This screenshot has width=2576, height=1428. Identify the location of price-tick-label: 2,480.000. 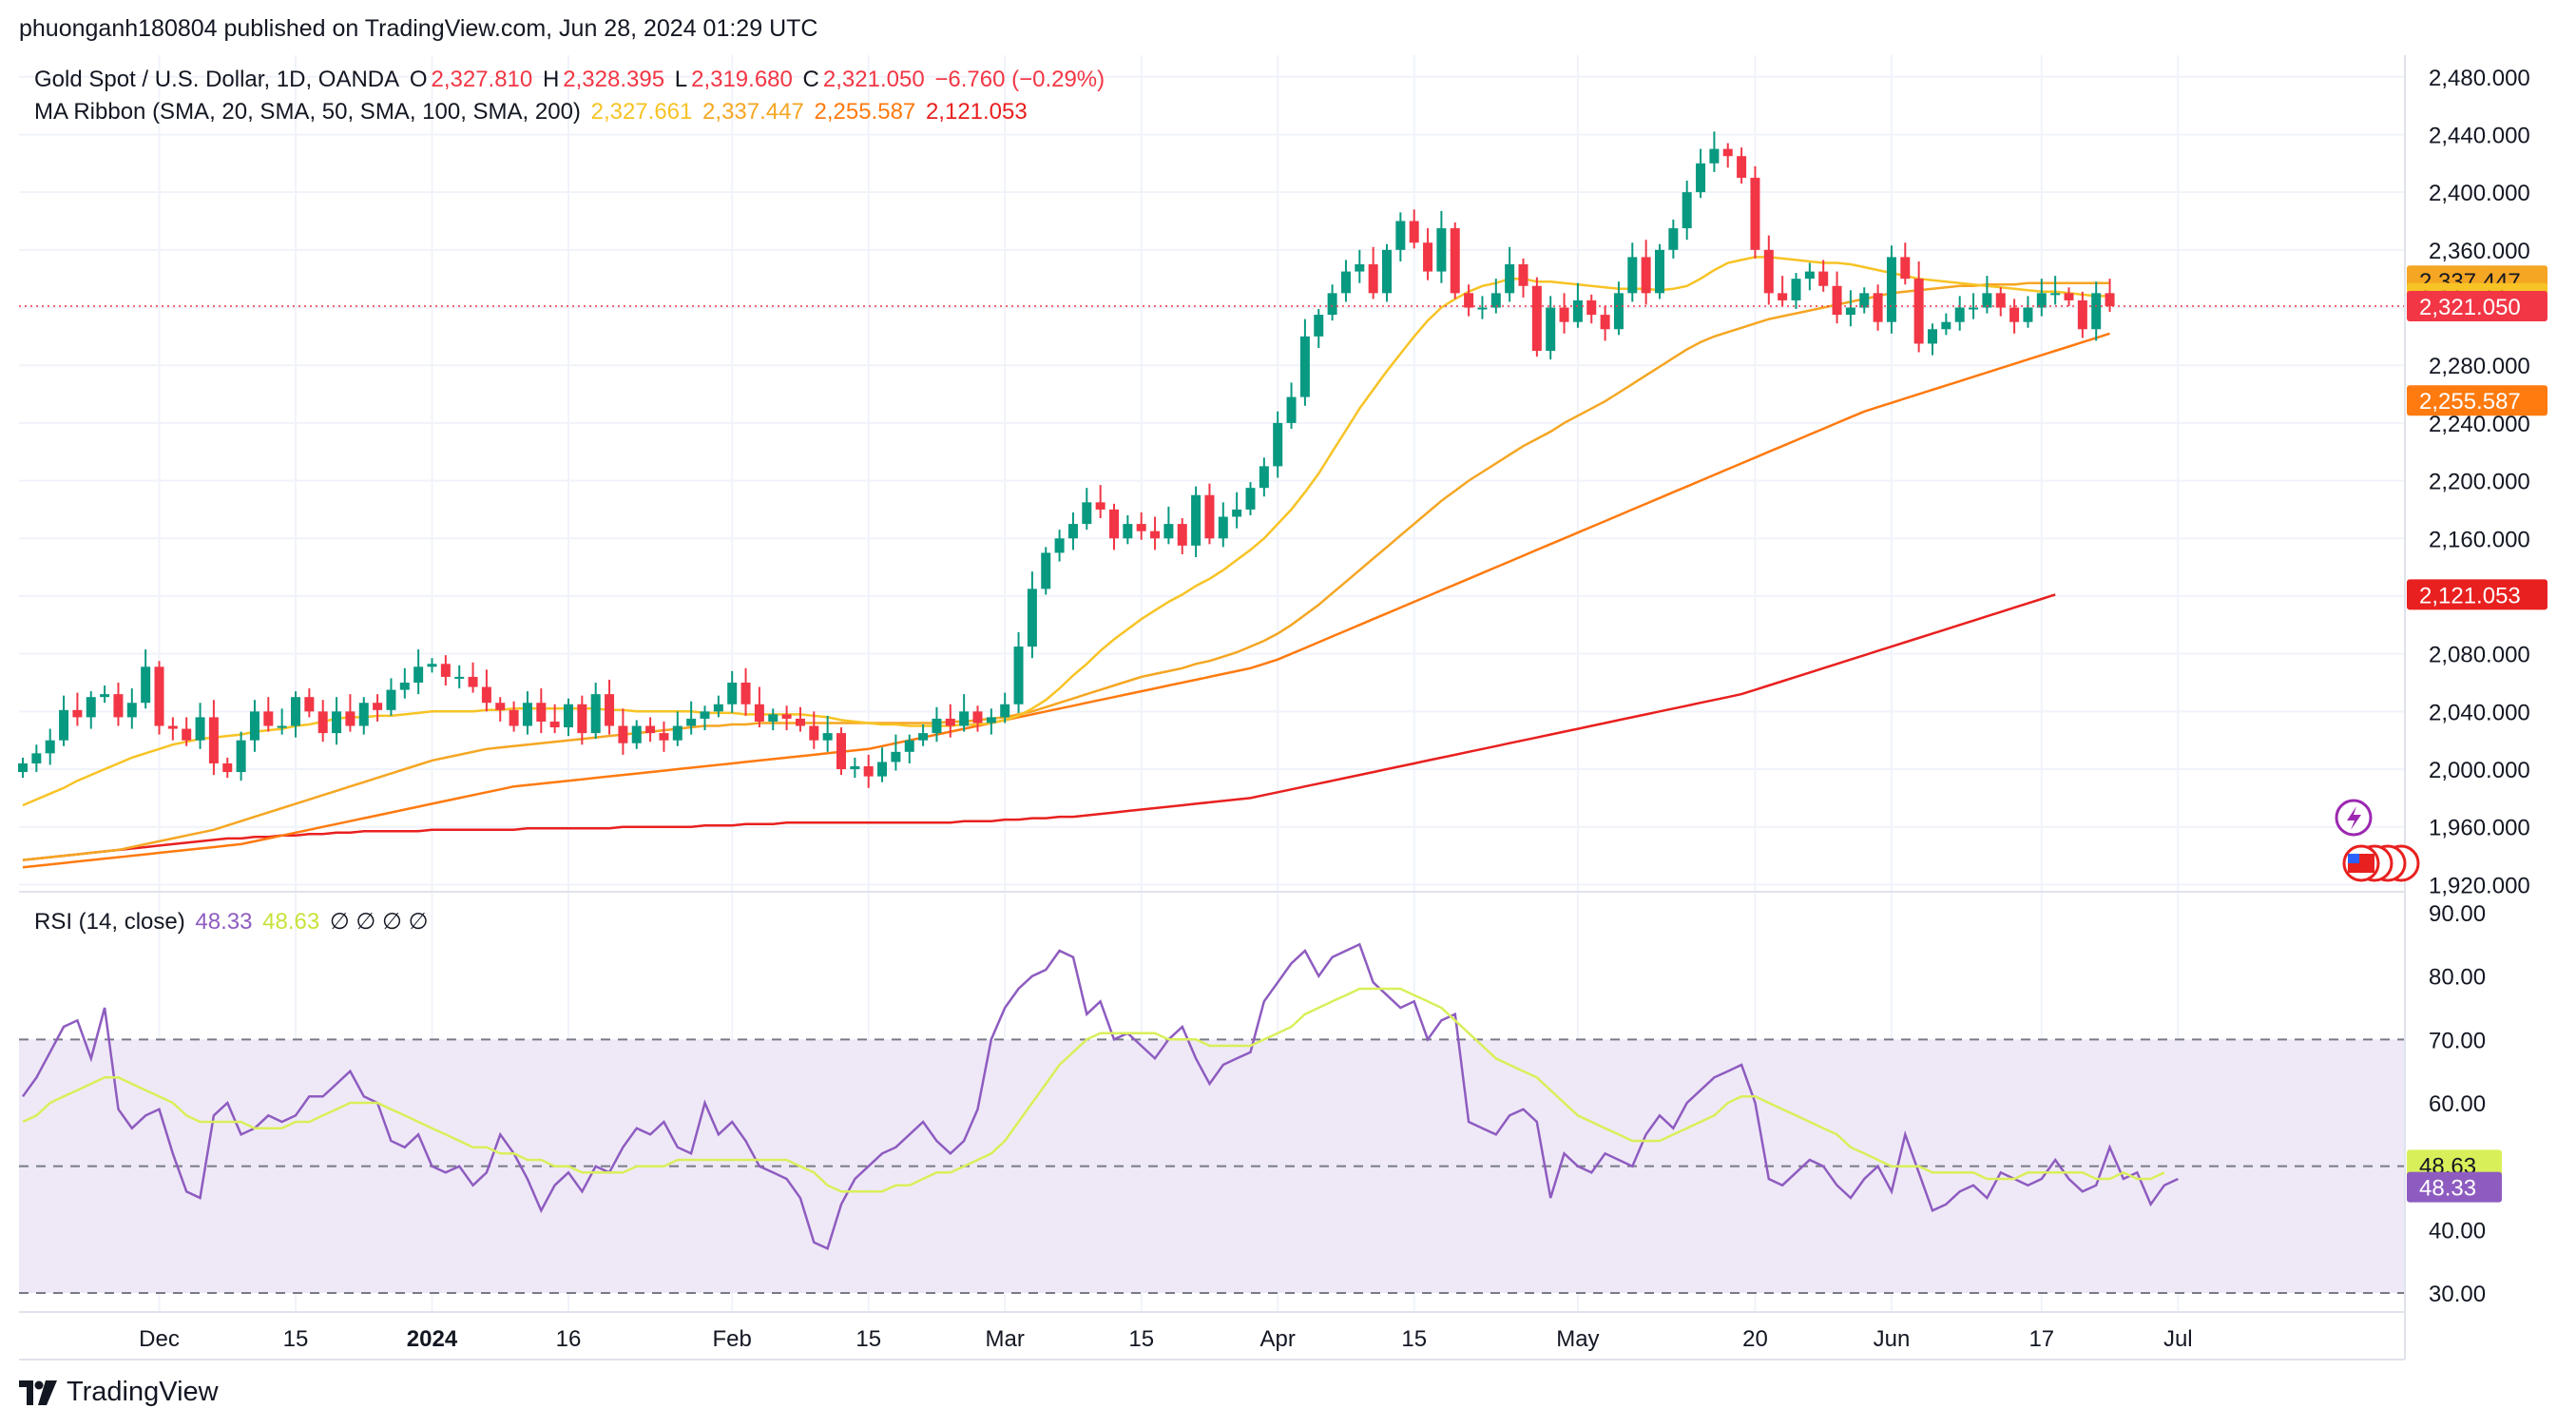
(2479, 78).